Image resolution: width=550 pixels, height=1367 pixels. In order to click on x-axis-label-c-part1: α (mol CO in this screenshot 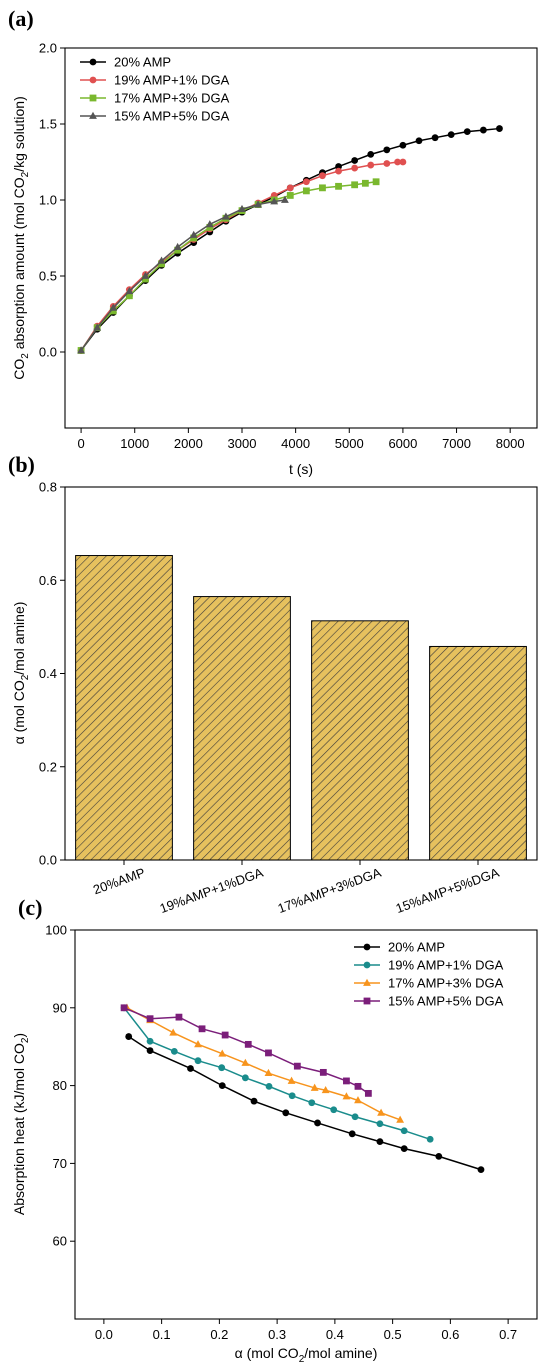, I will do `click(267, 1353)`.